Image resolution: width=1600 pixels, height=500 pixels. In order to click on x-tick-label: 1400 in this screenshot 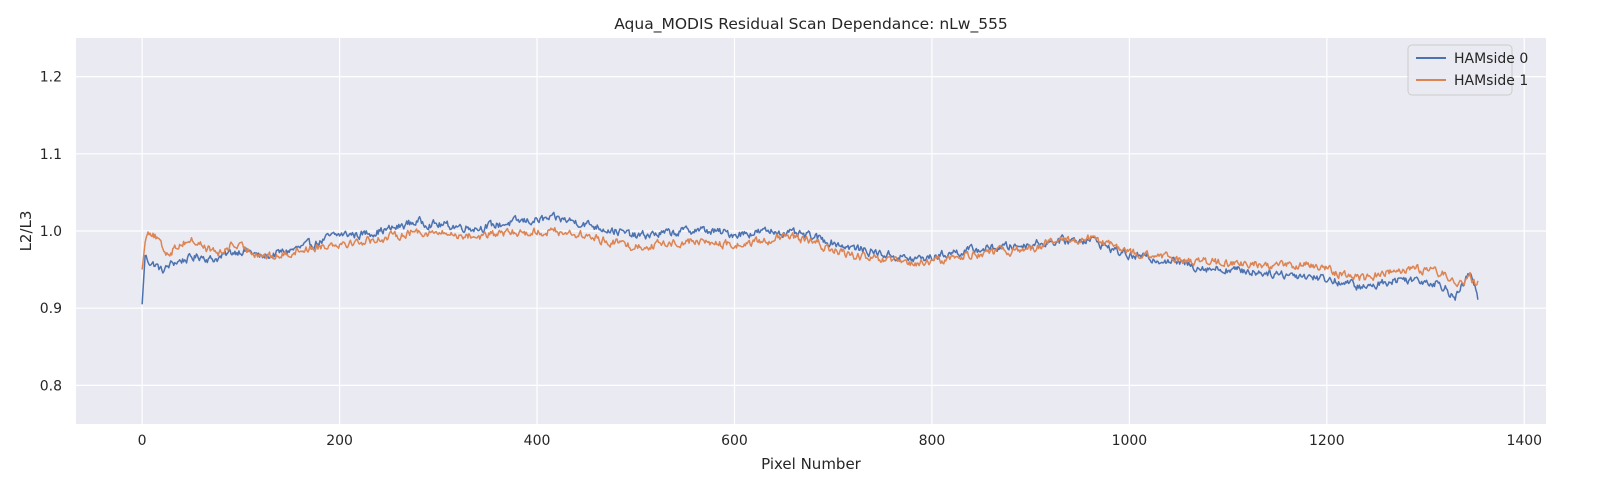, I will do `click(1524, 441)`.